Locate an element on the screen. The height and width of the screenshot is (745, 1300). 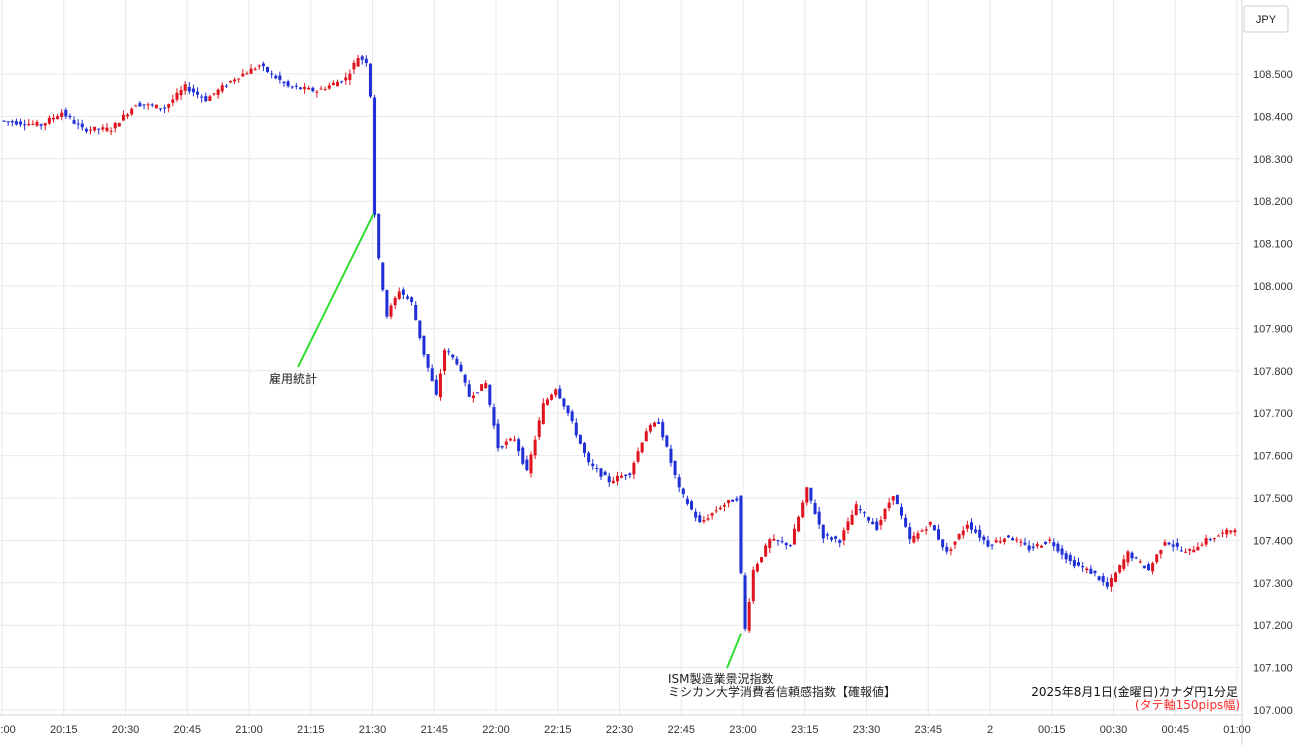
x-tick-label: 20:15 is located at coordinates (64, 730).